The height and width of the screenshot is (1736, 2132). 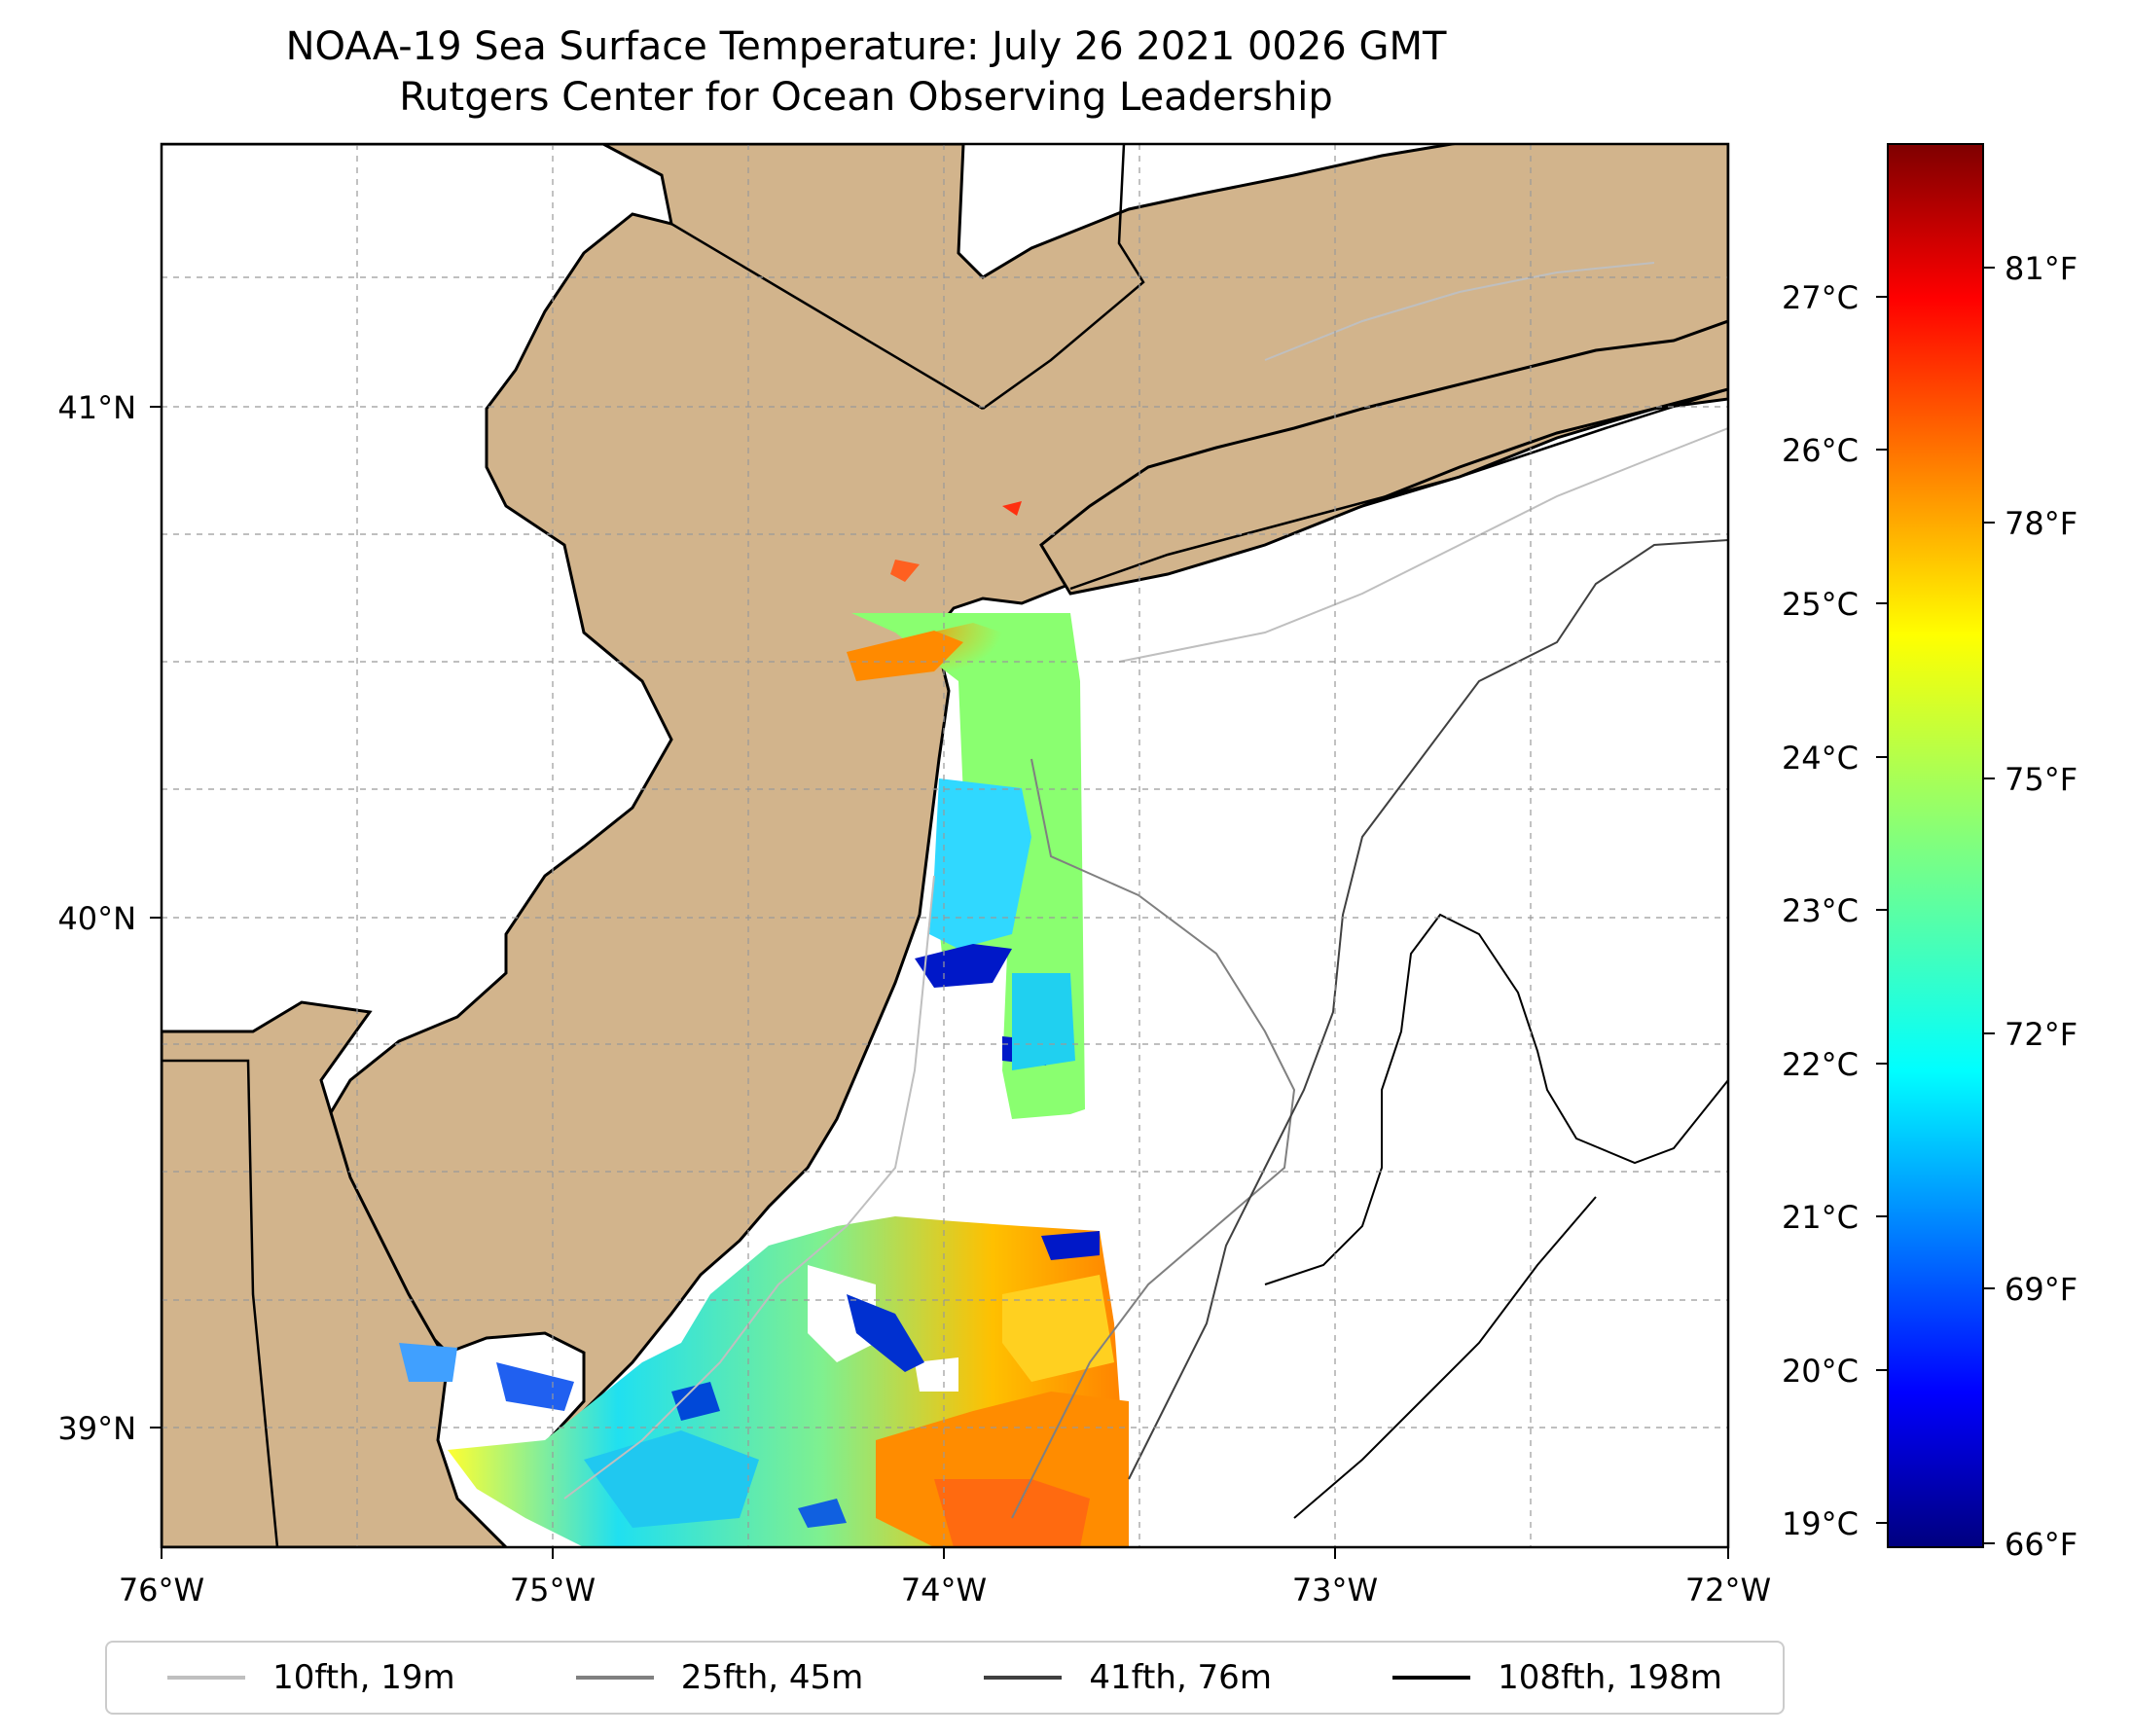 I want to click on legend-item-10fth: 10fth, 19m, so click(x=311, y=1678).